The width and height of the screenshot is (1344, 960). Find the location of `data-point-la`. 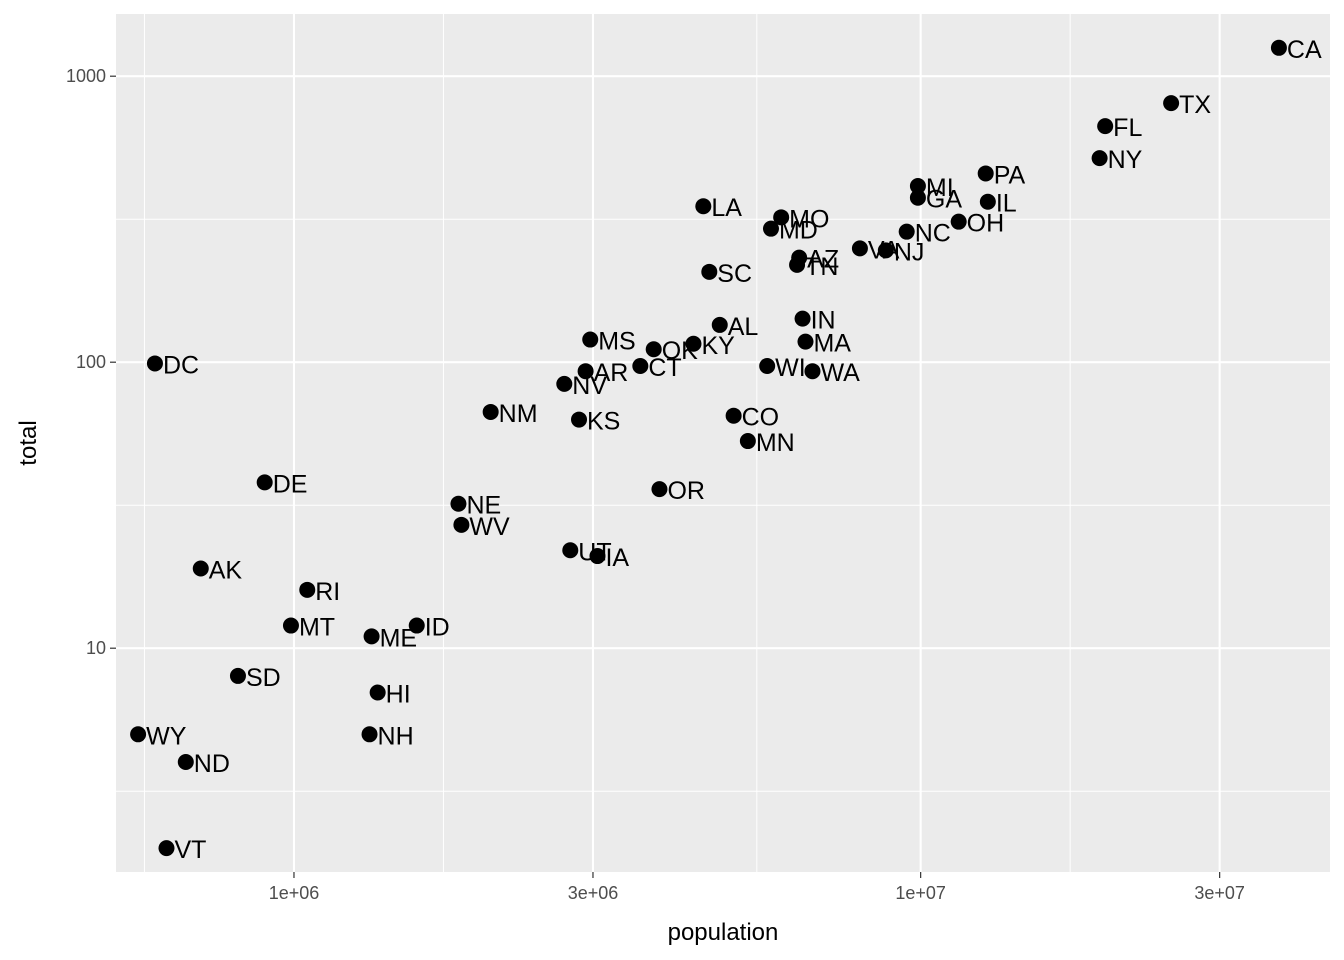

data-point-la is located at coordinates (703, 206).